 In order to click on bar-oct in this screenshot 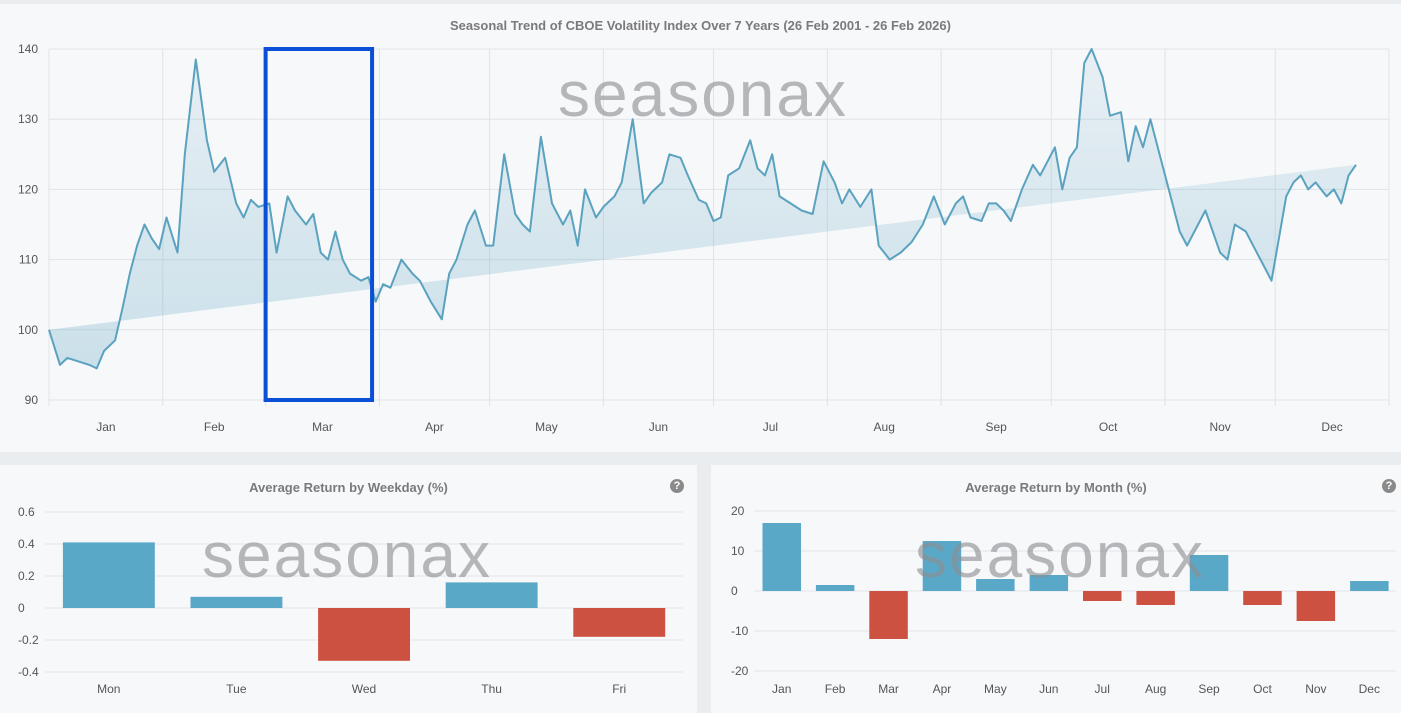, I will do `click(1262, 598)`.